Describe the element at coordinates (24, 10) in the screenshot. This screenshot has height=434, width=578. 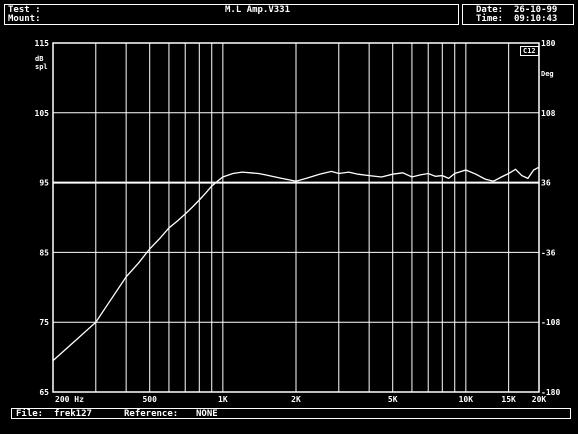
I see `test-label: Test :` at that location.